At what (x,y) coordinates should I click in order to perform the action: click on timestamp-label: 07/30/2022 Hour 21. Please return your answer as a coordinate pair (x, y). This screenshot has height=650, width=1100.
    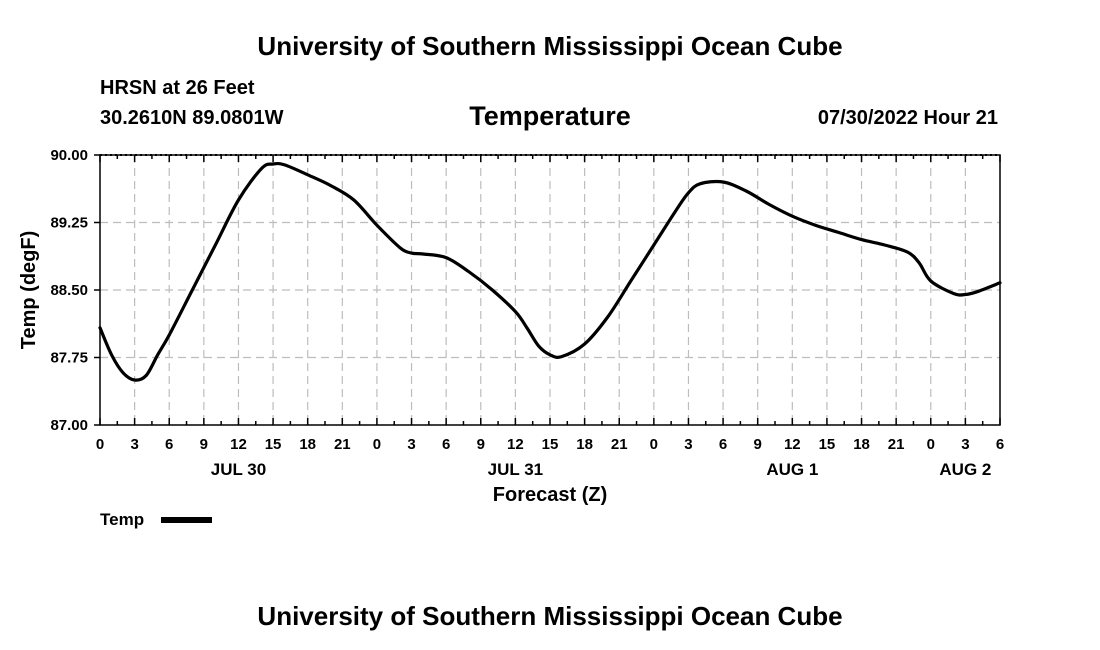
    Looking at the image, I should click on (908, 118).